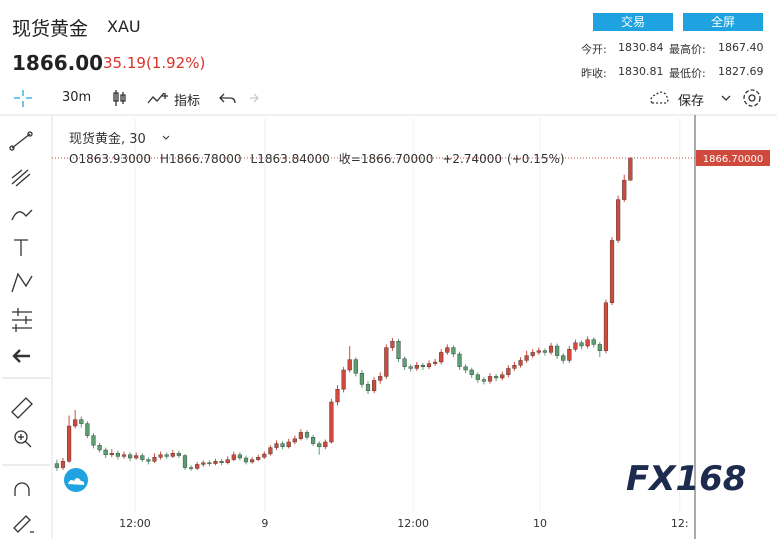 This screenshot has height=539, width=777. Describe the element at coordinates (686, 479) in the screenshot. I see `watermark: FX168` at that location.